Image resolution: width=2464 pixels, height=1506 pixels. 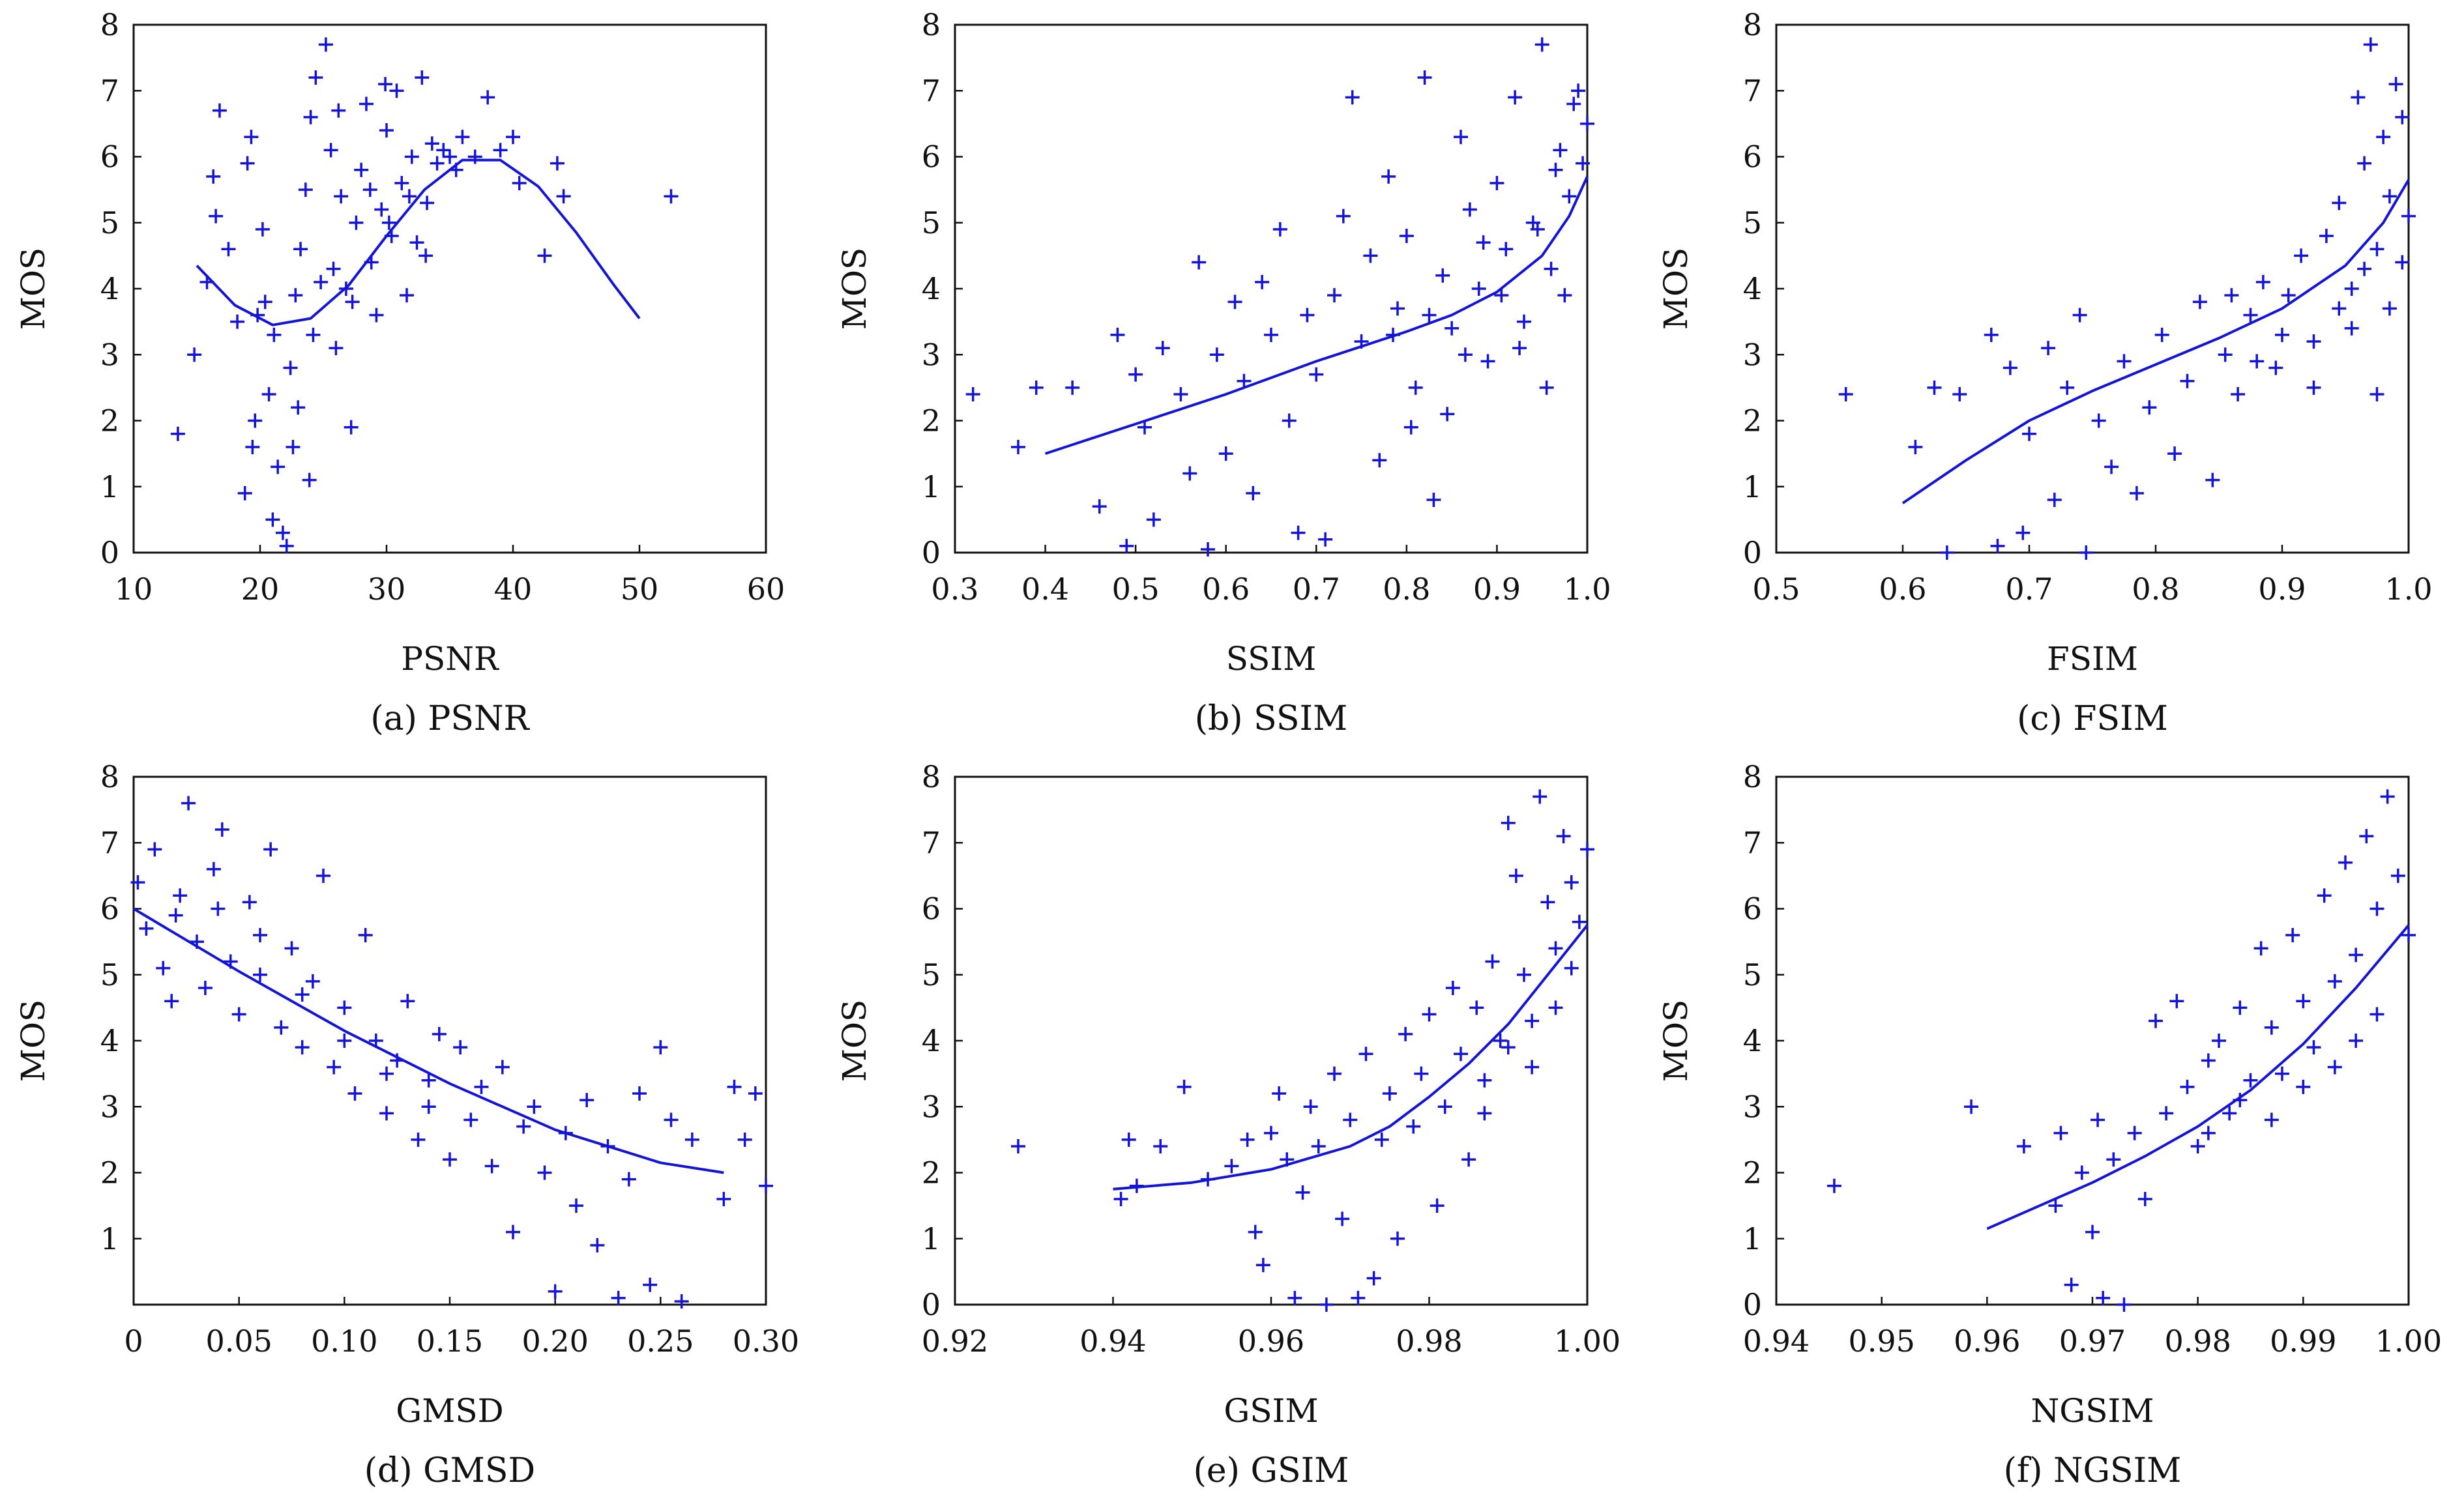 What do you see at coordinates (932, 776) in the screenshot?
I see `y-tick-label: 8` at bounding box center [932, 776].